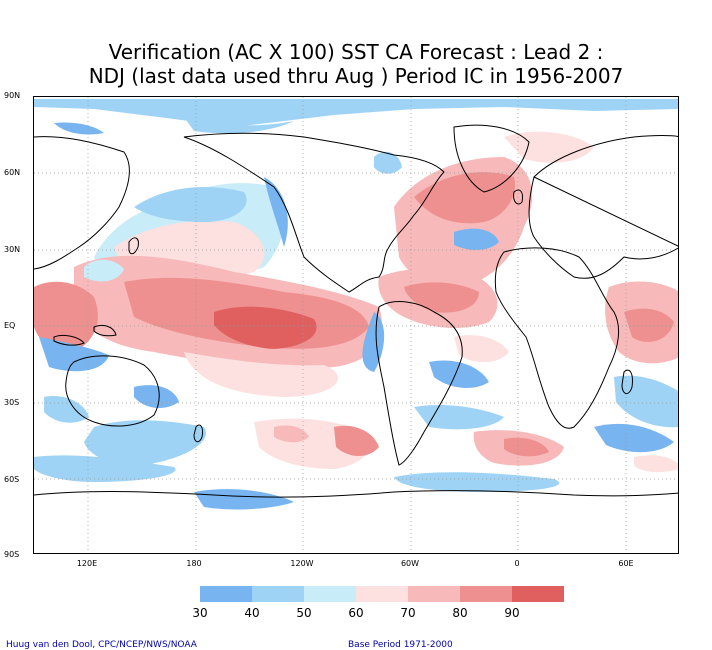  Describe the element at coordinates (194, 563) in the screenshot. I see `lon-label-180: 180` at that location.